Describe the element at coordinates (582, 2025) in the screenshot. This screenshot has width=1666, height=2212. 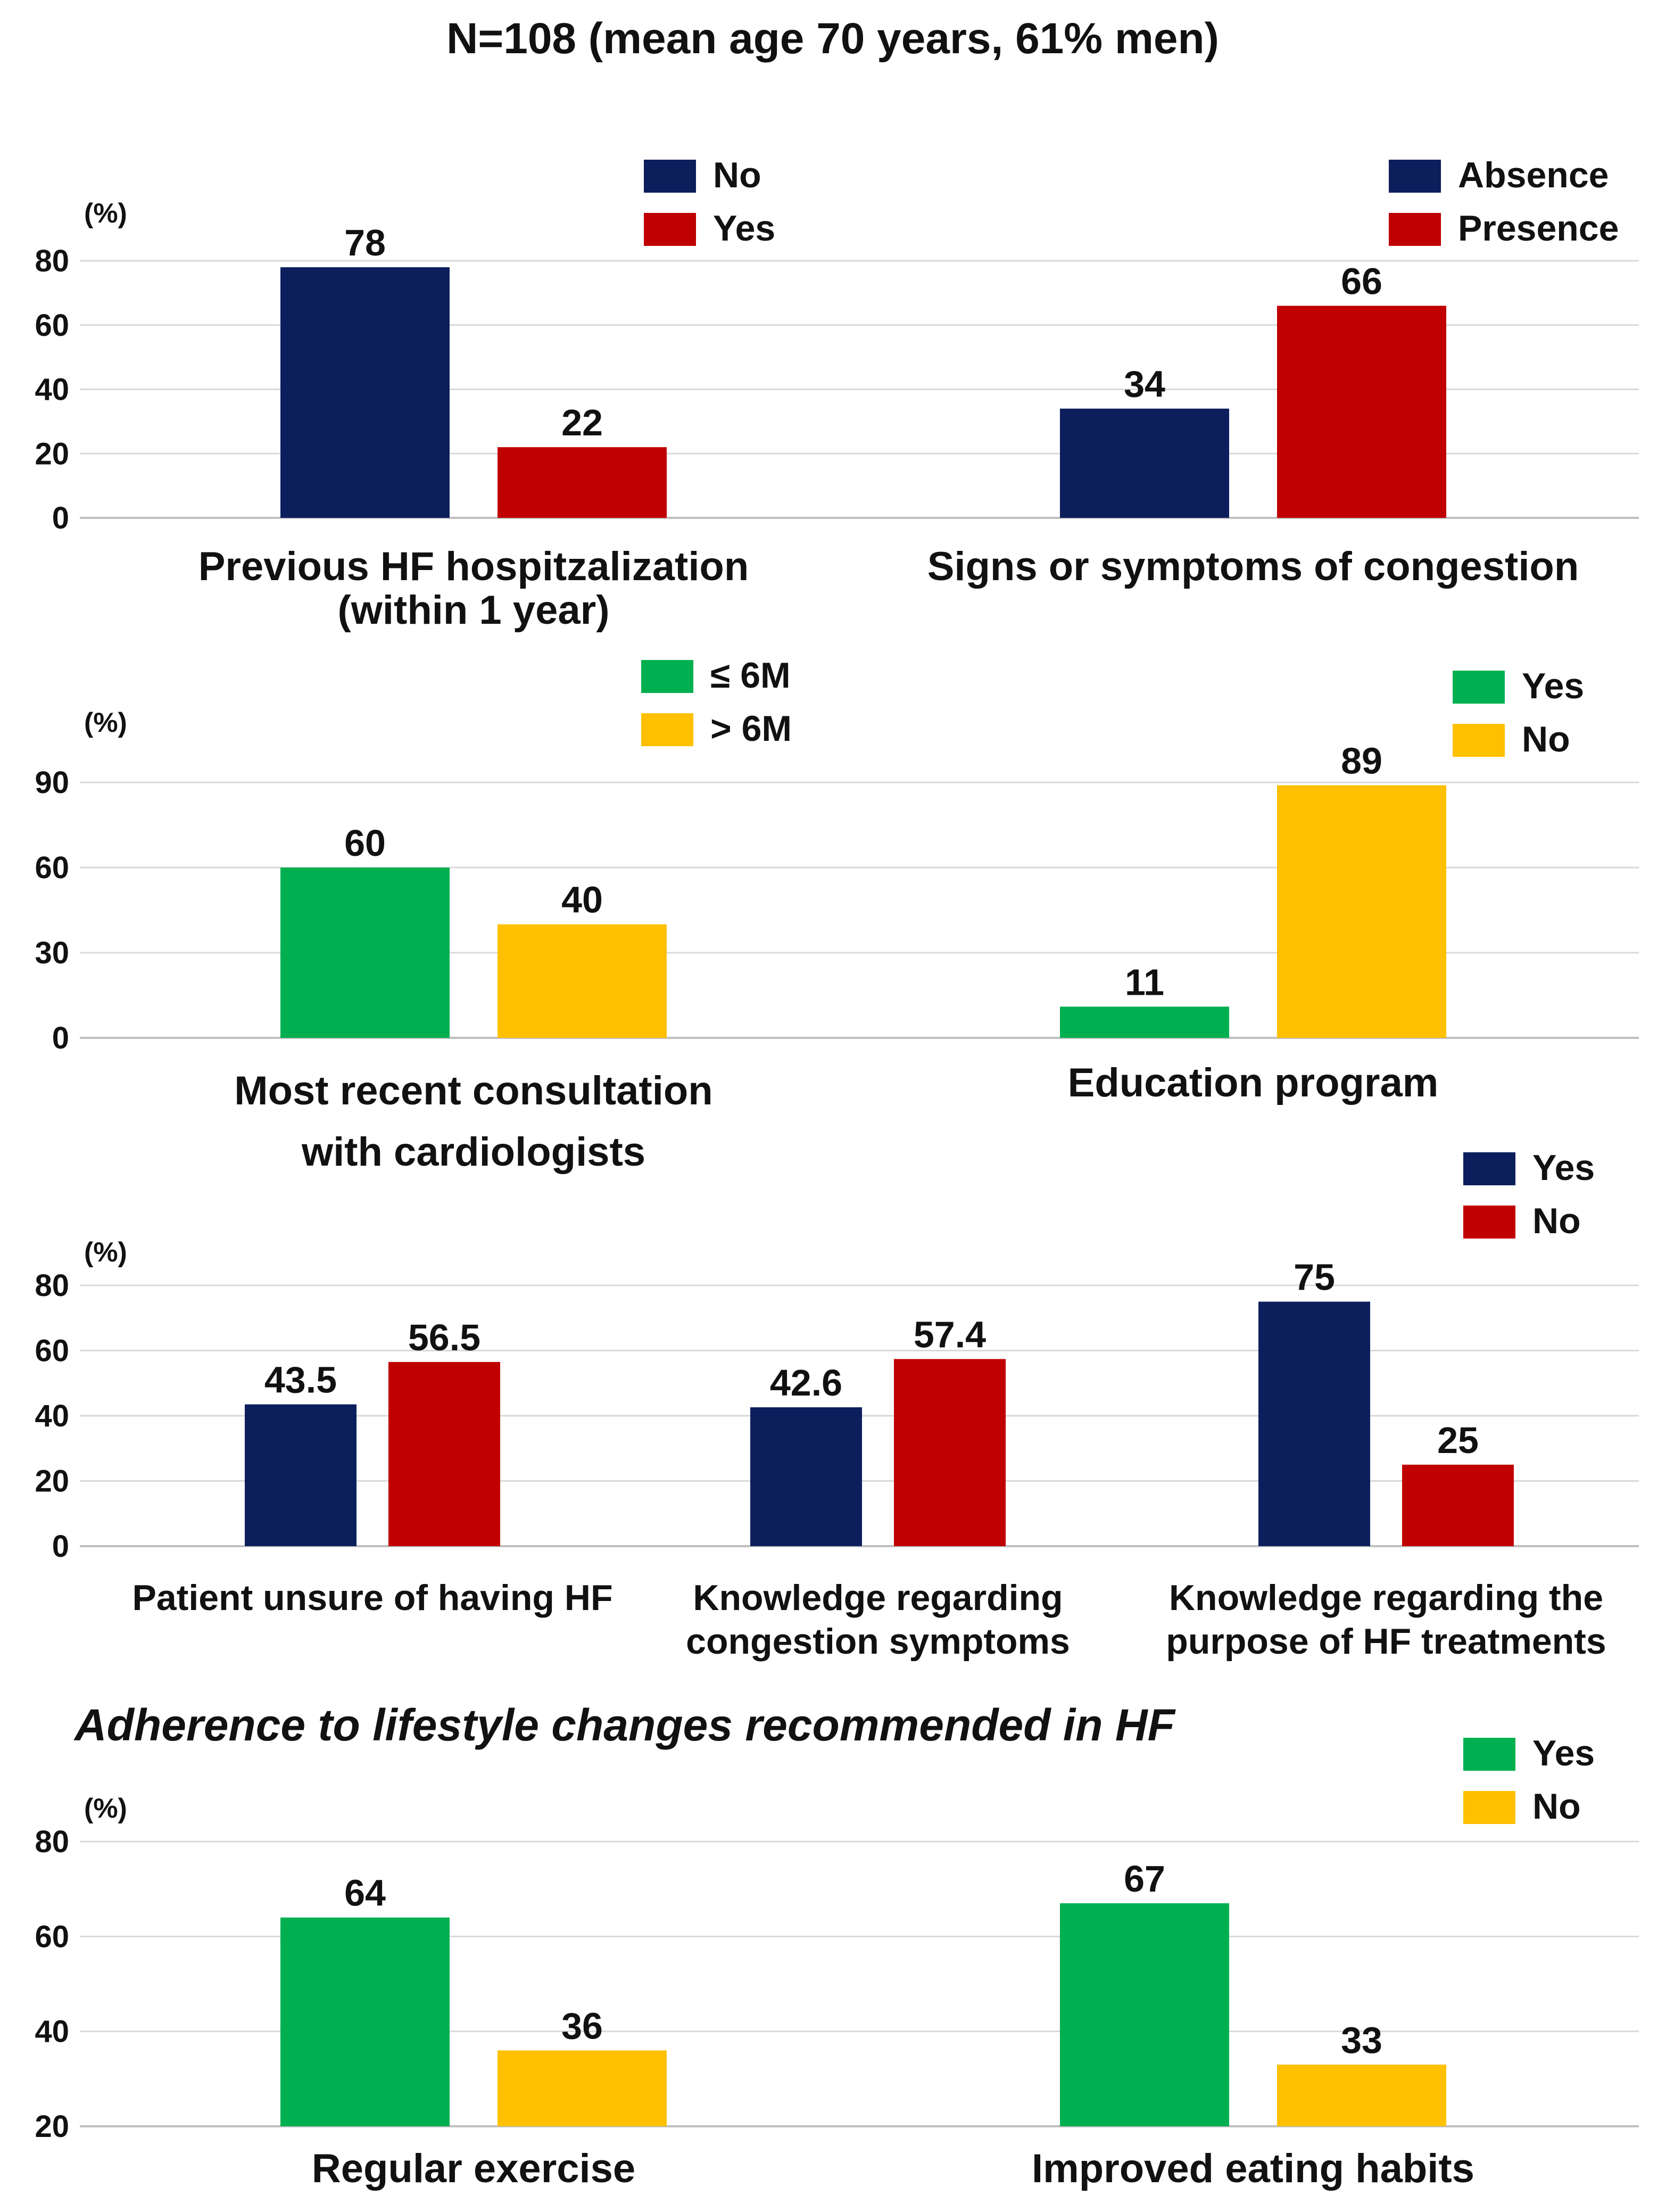
I see `bar-value-label: 36` at that location.